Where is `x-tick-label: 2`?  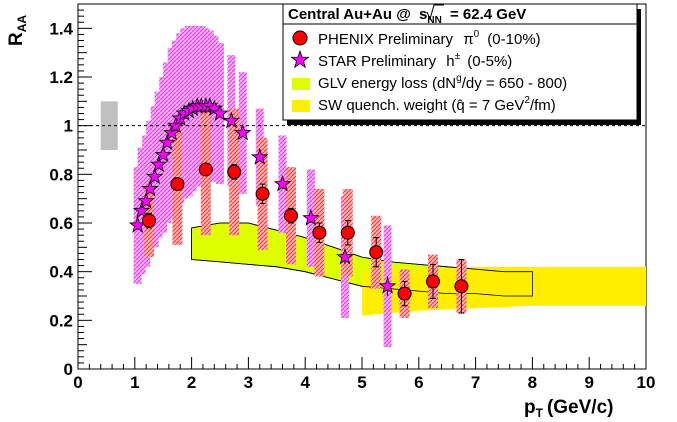
x-tick-label: 2 is located at coordinates (191, 382).